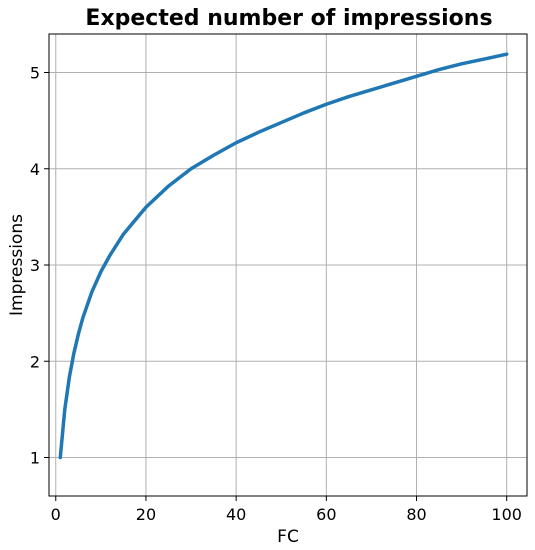 The height and width of the screenshot is (550, 535). What do you see at coordinates (288, 18) in the screenshot?
I see `chart-title: Expected number of impressions` at bounding box center [288, 18].